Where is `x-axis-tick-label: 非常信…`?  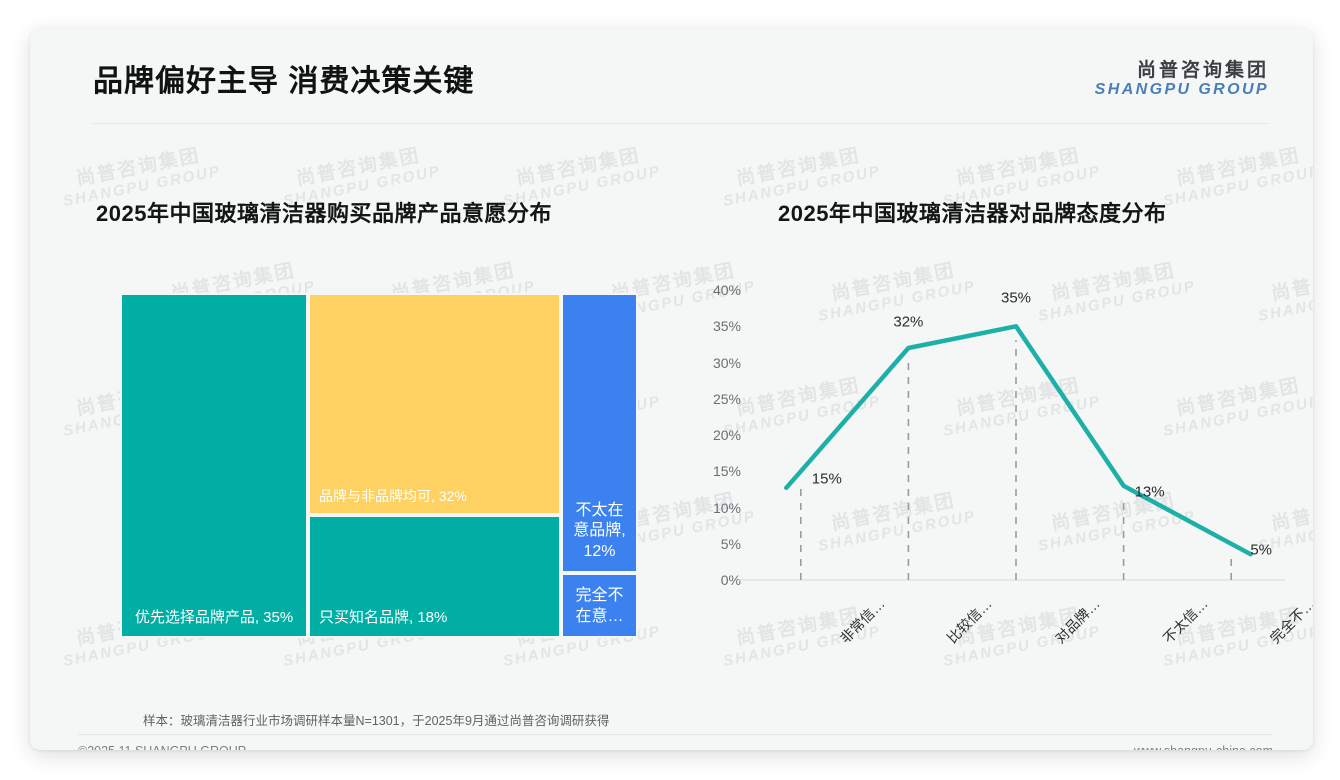 x-axis-tick-label: 非常信… is located at coordinates (862, 621).